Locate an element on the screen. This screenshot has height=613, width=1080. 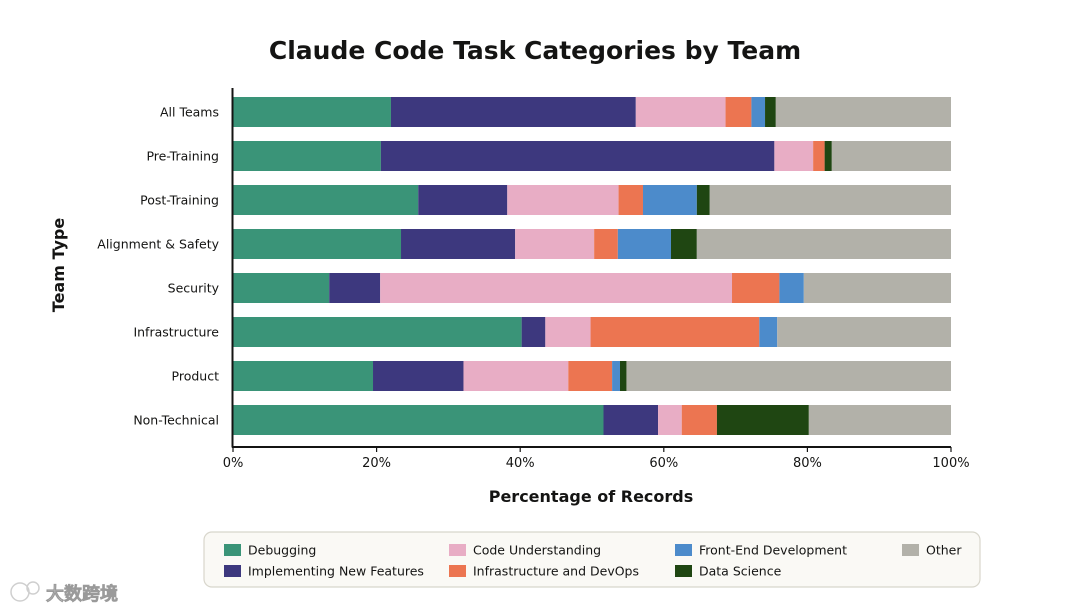
bar-pre-training-implementing-new-features is located at coordinates (577, 156).